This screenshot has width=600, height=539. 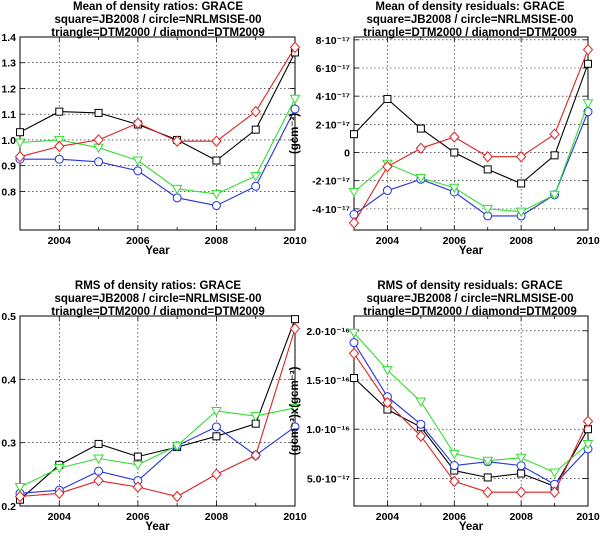 What do you see at coordinates (469, 299) in the screenshot?
I see `p4-title-line: square=JB2008 / circle=NRLMSISE-00` at bounding box center [469, 299].